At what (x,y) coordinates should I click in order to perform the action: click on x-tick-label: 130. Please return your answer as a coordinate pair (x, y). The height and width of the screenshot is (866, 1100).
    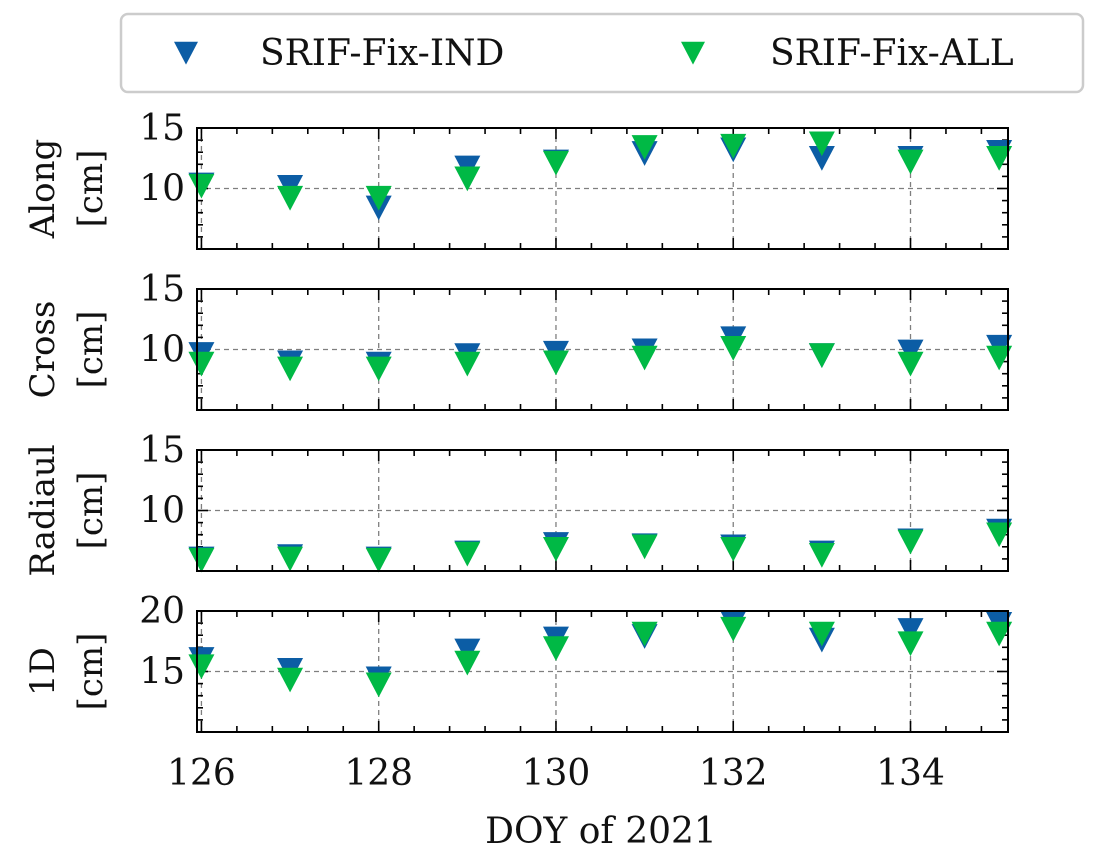
    Looking at the image, I should click on (556, 773).